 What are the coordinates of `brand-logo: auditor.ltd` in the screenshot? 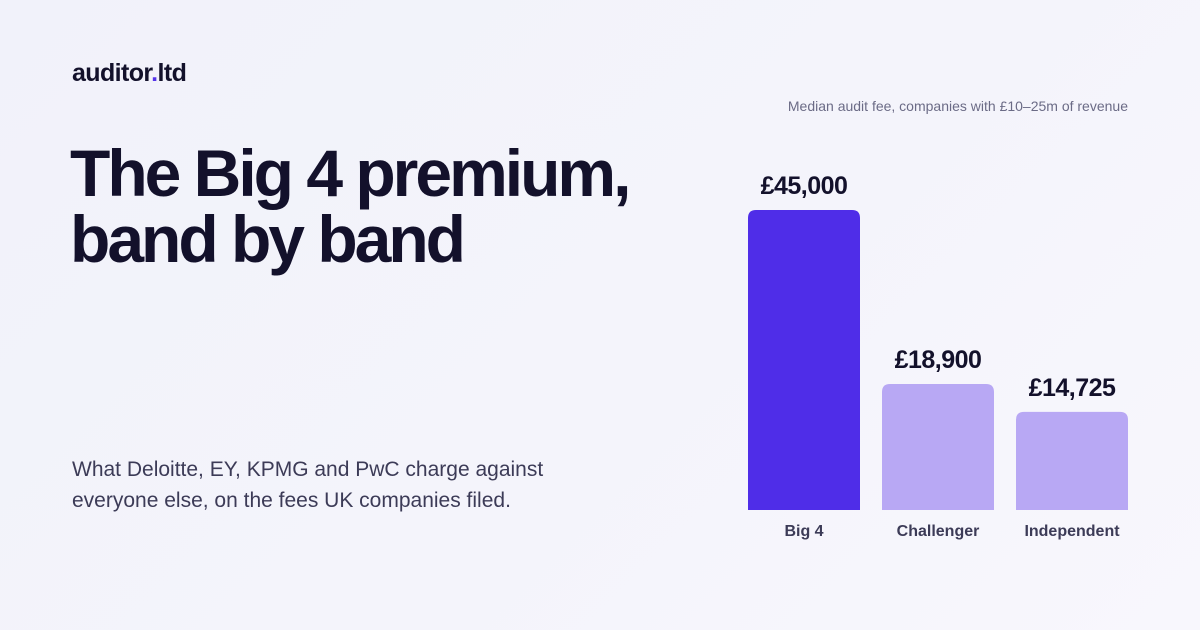 It's located at (129, 73).